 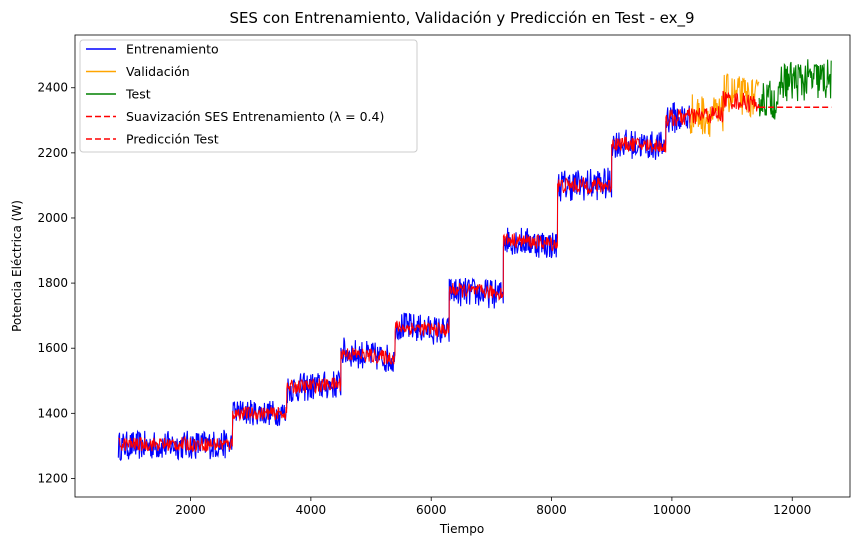 I want to click on x-tick-label: 8000, so click(x=551, y=510).